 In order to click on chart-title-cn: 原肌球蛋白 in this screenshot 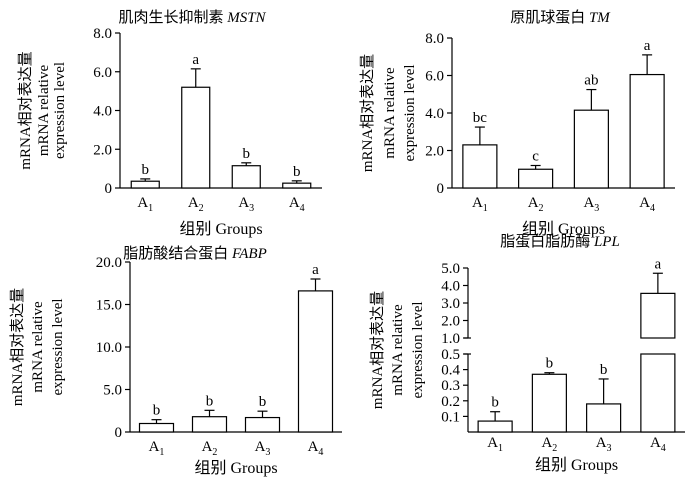, I will do `click(547, 17)`.